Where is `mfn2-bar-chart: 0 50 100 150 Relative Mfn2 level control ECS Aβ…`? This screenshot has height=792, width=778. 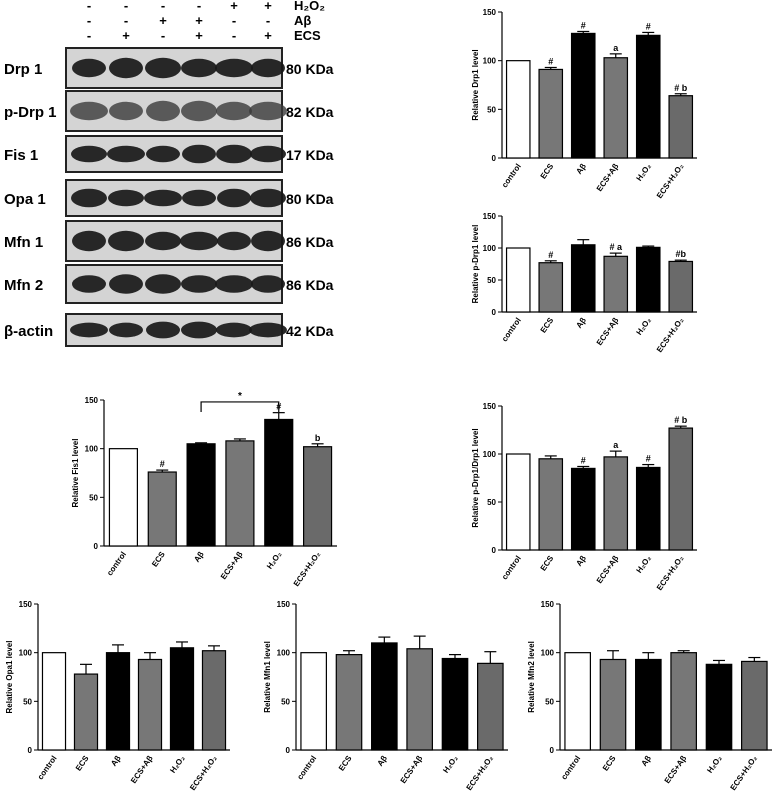 mfn2-bar-chart: 0 50 100 150 Relative Mfn2 level control ECS Aβ… is located at coordinates (649, 696).